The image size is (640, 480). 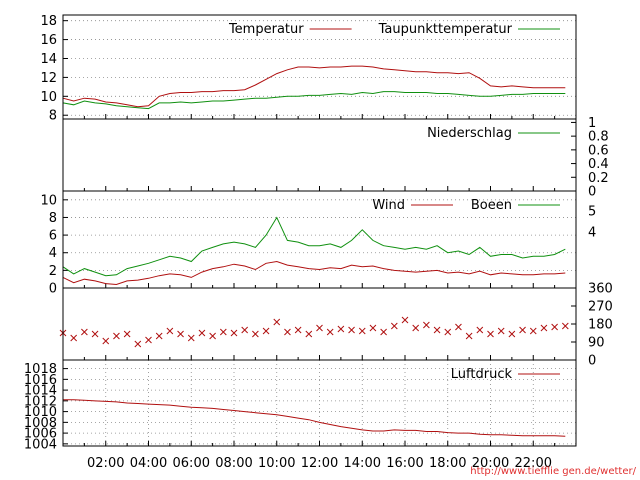 I want to click on y-tick-label: 90, so click(x=596, y=343).